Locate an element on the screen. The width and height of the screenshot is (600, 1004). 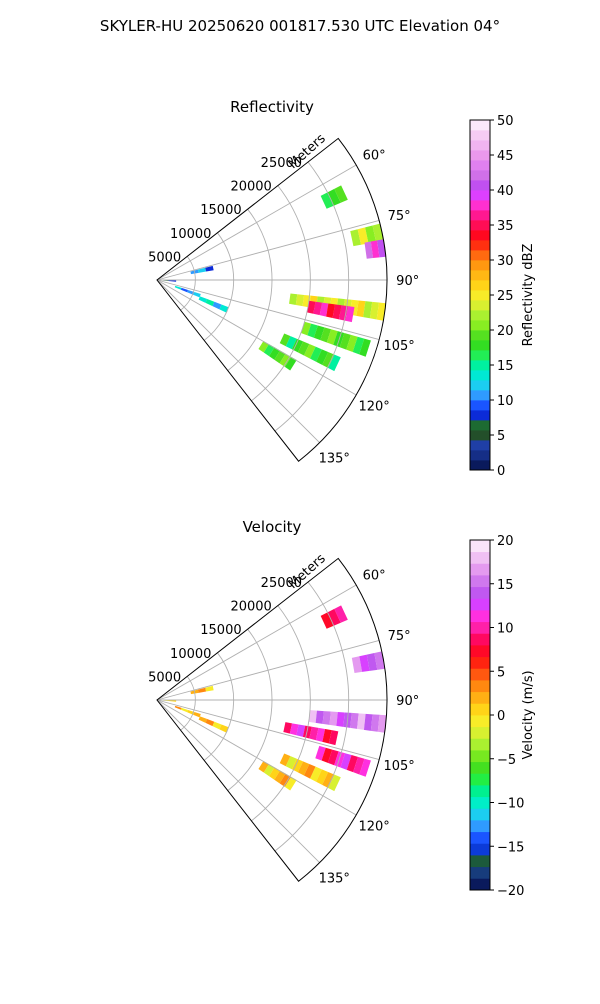
echo-layer is located at coordinates (273, 278).